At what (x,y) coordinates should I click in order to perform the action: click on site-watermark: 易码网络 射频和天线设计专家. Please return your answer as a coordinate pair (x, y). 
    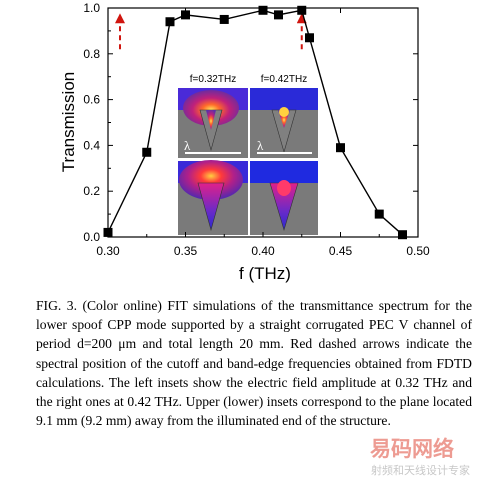
    Looking at the image, I should click on (420, 457).